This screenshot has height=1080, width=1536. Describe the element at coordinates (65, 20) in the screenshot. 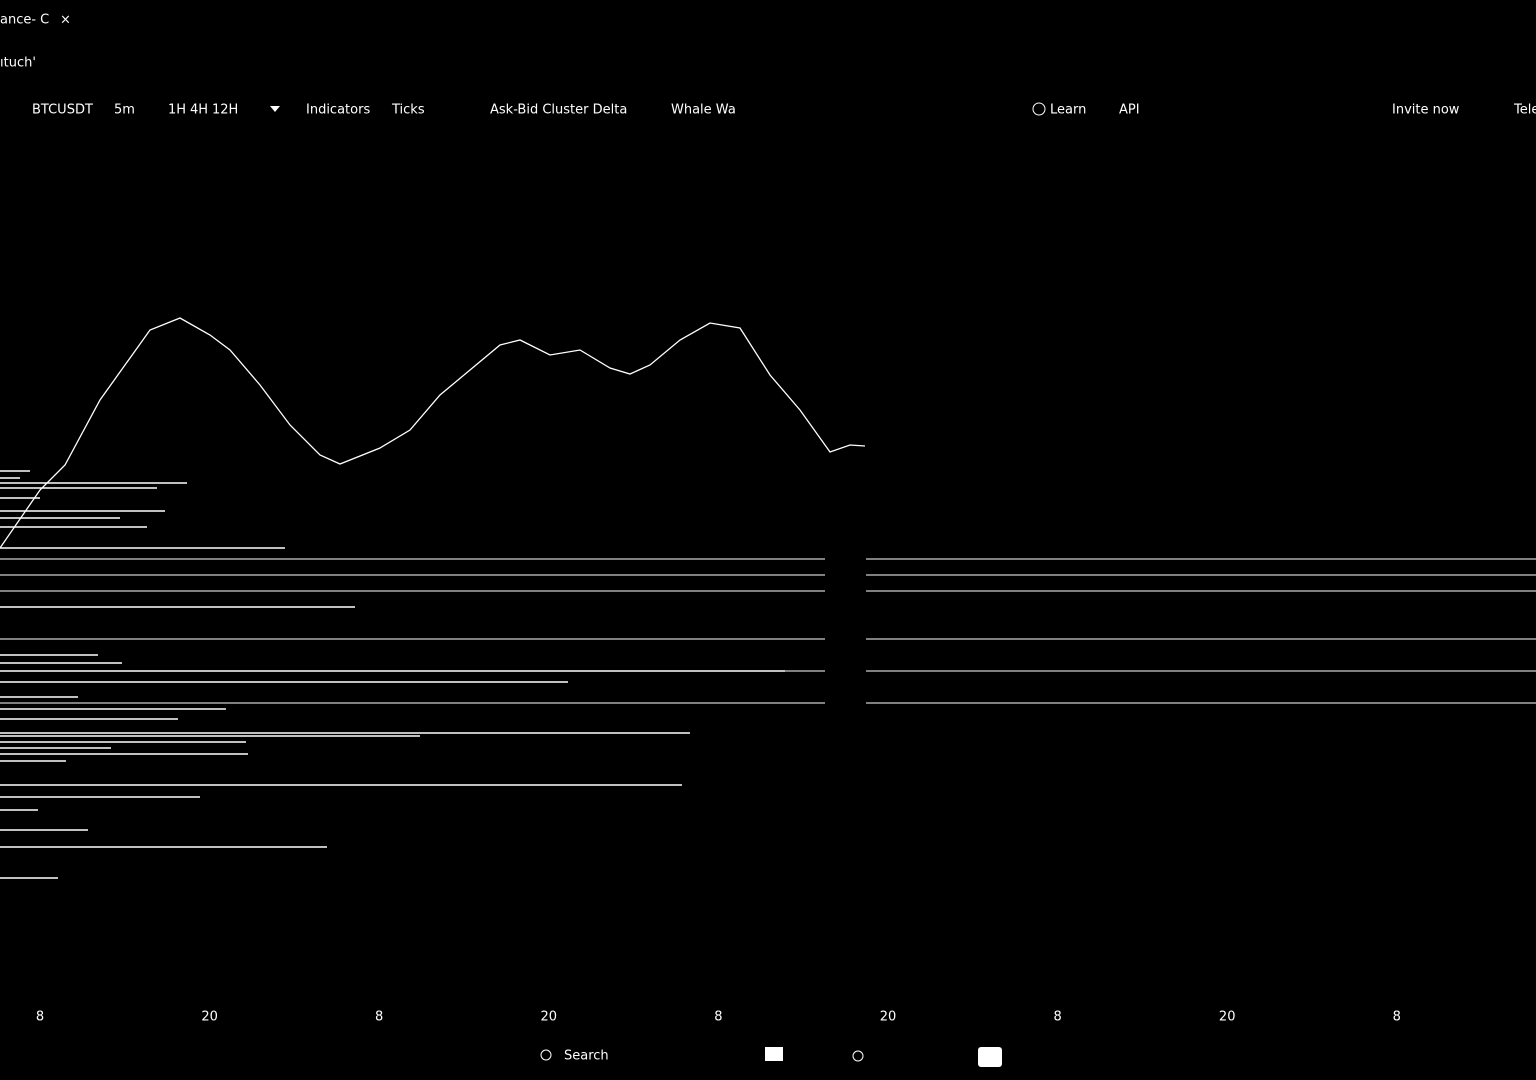

I see `tab-close: ×` at that location.